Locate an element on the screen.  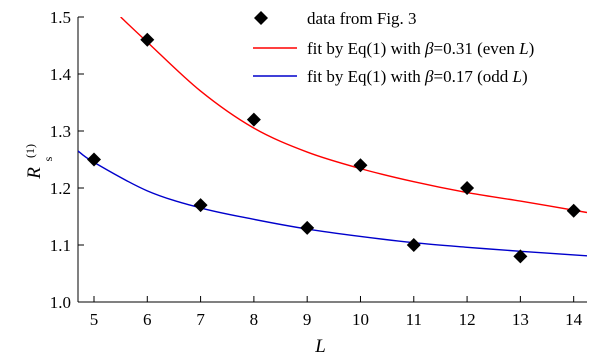
x-tick-label: 11 is located at coordinates (414, 319).